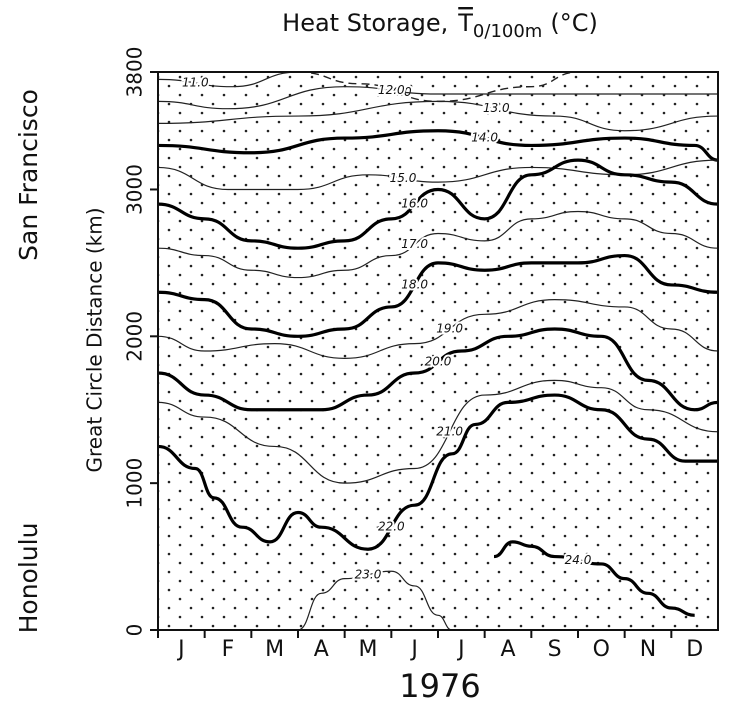 The height and width of the screenshot is (714, 730). Describe the element at coordinates (391, 90) in the screenshot. I see `contour-label: 12.0` at that location.